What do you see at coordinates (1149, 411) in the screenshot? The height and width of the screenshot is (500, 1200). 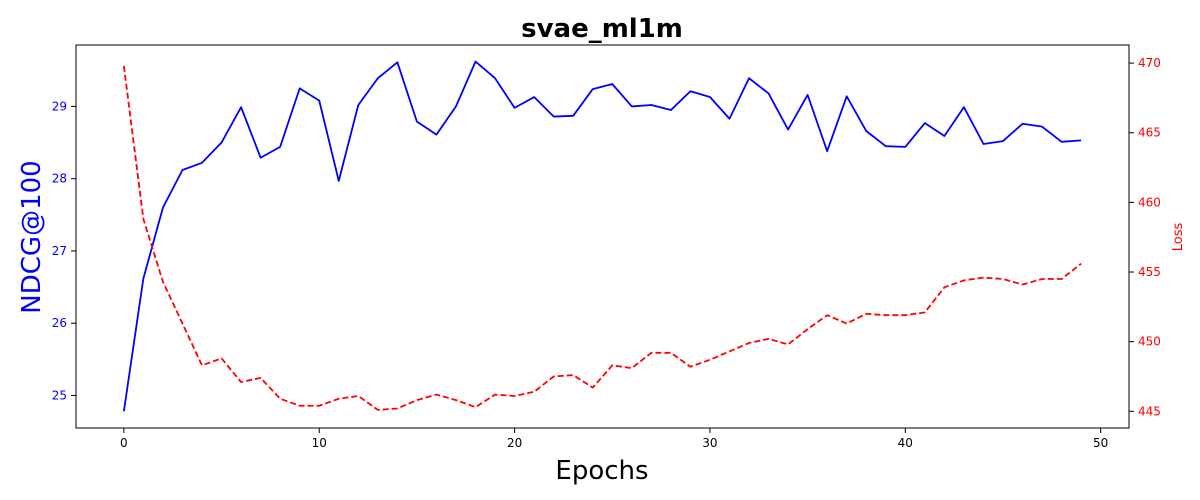 I see `y-right-tick-label: 445` at bounding box center [1149, 411].